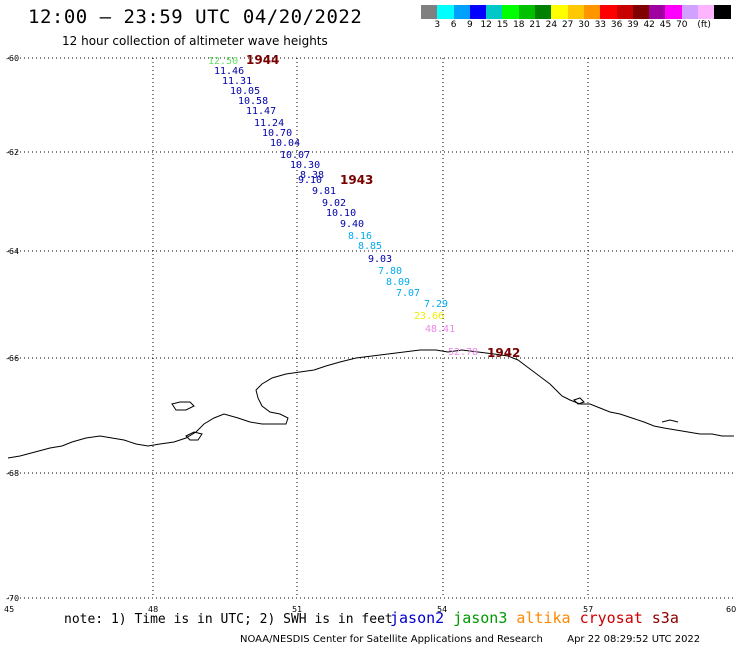 The image size is (740, 650). I want to click on scale-label: 15, so click(502, 25).